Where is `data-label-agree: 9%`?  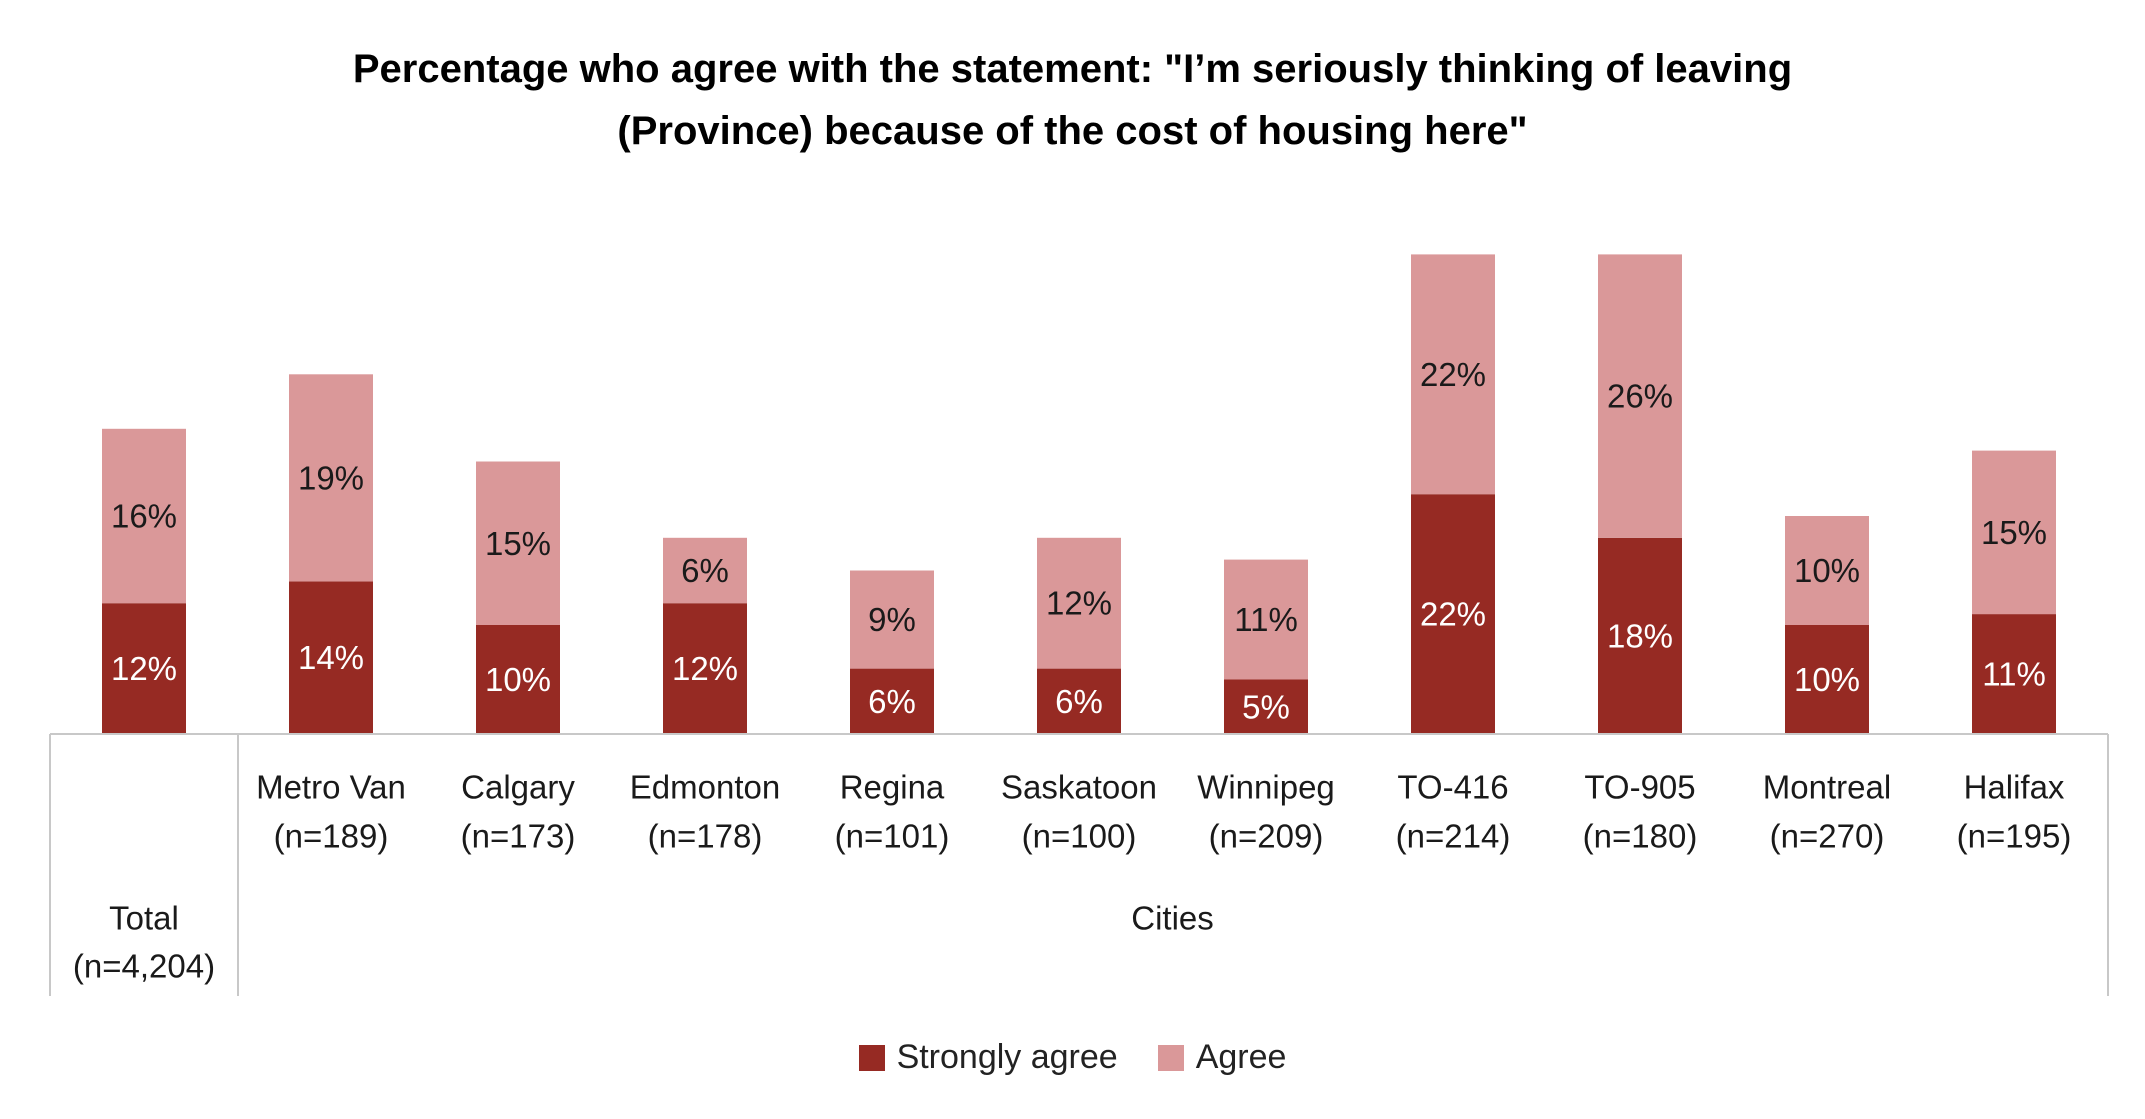
data-label-agree: 9% is located at coordinates (892, 619).